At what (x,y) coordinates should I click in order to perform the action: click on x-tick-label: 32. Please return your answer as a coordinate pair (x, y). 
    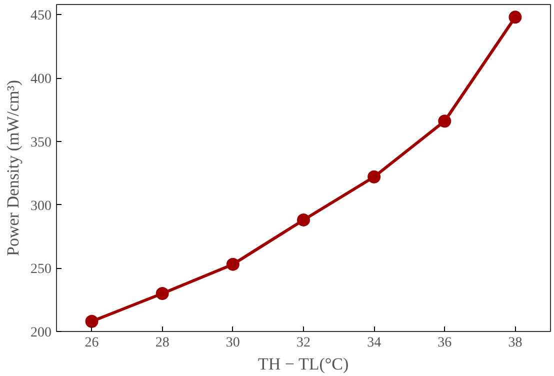
    Looking at the image, I should click on (303, 343).